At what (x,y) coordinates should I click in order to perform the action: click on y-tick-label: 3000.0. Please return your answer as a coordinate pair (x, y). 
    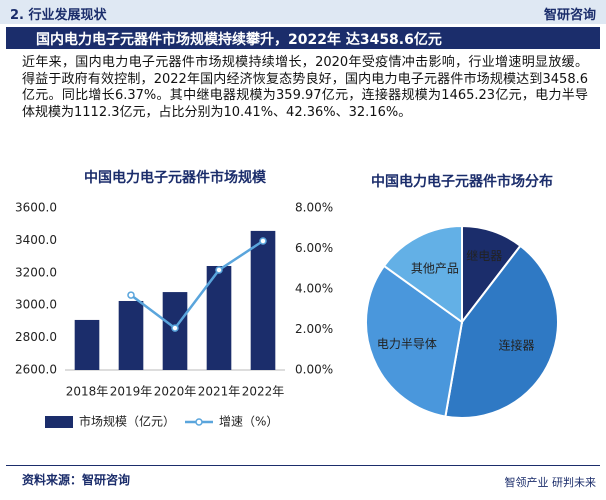
    Looking at the image, I should click on (36, 305).